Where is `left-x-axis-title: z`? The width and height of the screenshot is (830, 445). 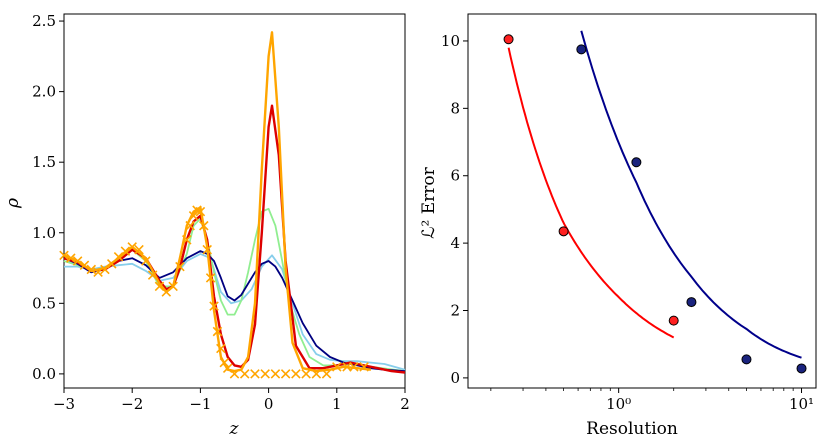
left-x-axis-title: z is located at coordinates (234, 429).